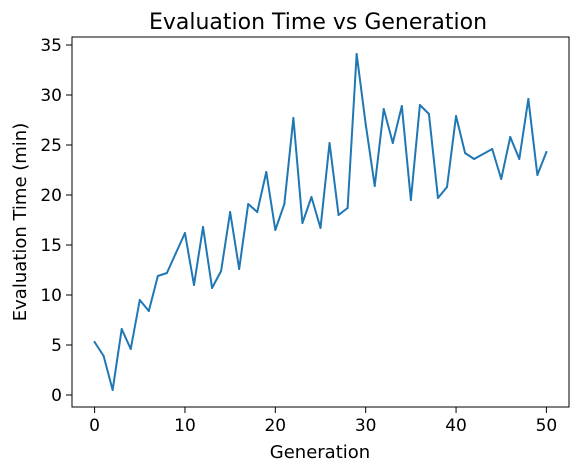  I want to click on y-axis-ticks: 0 5 10 15 20 25 30 35, so click(56, 221).